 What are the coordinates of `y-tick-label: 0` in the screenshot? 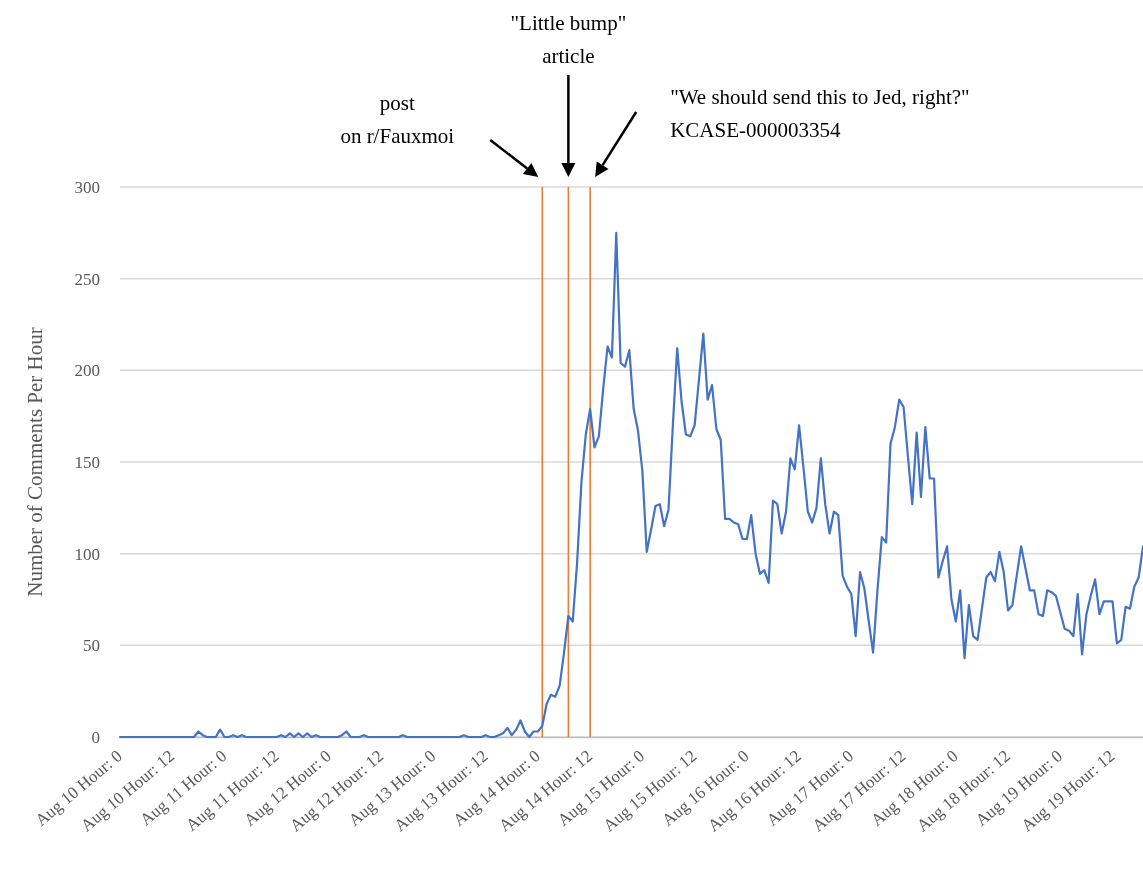 It's located at (95, 737).